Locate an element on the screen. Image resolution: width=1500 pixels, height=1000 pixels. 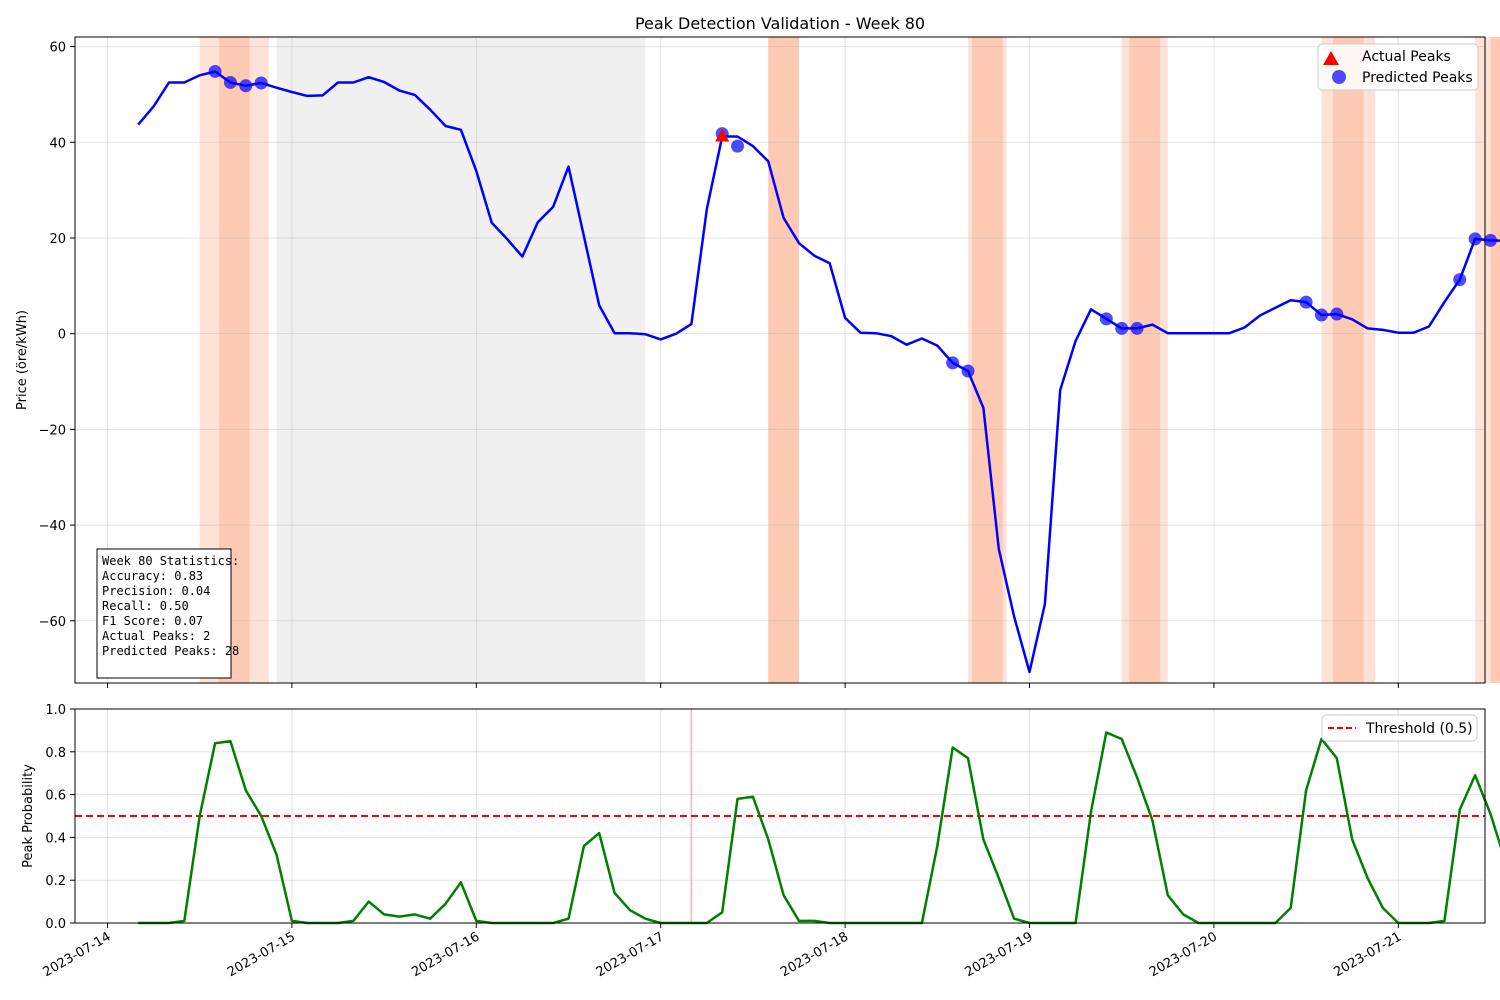
probability-y-tick-label: 1.0 is located at coordinates (55, 710).